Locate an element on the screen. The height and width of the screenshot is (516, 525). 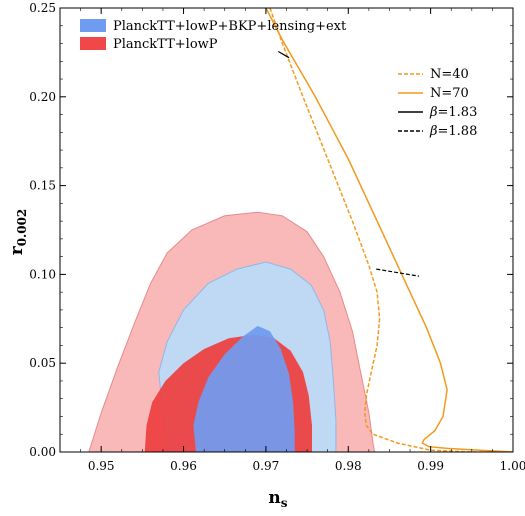
x-tick-label: 0.99 is located at coordinates (430, 466).